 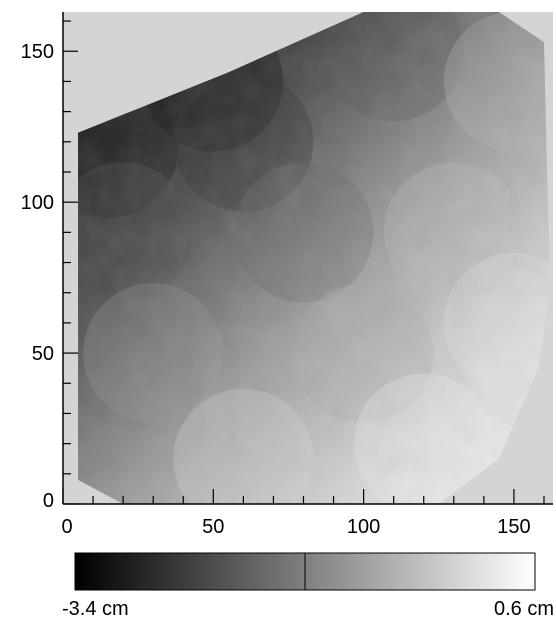 What do you see at coordinates (48, 501) in the screenshot?
I see `y-tick-label: 0` at bounding box center [48, 501].